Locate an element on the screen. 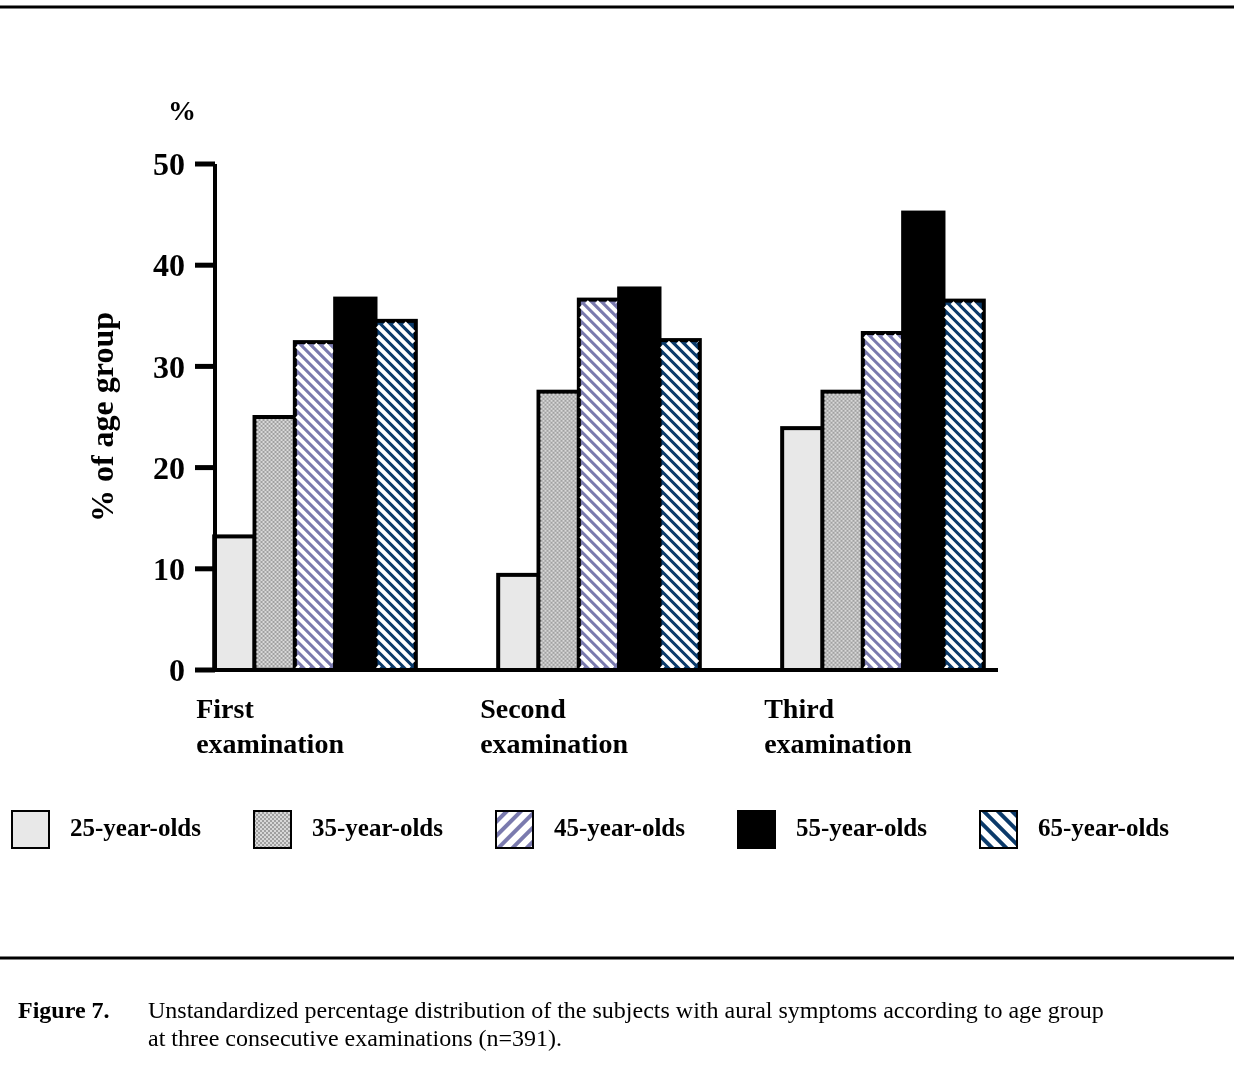 The width and height of the screenshot is (1234, 1083). legend-label: 25-year-olds is located at coordinates (136, 827).